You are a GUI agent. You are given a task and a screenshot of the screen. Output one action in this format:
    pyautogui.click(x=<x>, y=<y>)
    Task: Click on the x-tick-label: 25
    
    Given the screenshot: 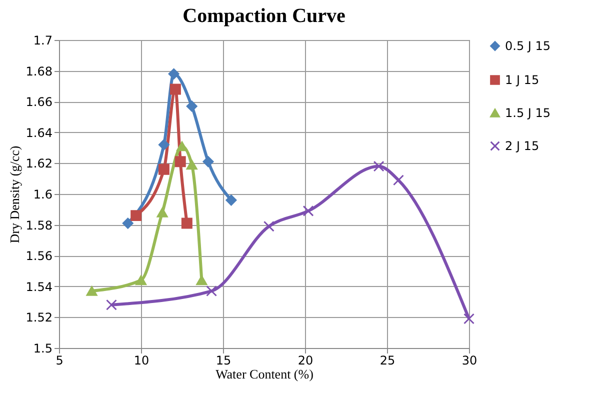 What is the action you would take?
    pyautogui.click(x=388, y=361)
    